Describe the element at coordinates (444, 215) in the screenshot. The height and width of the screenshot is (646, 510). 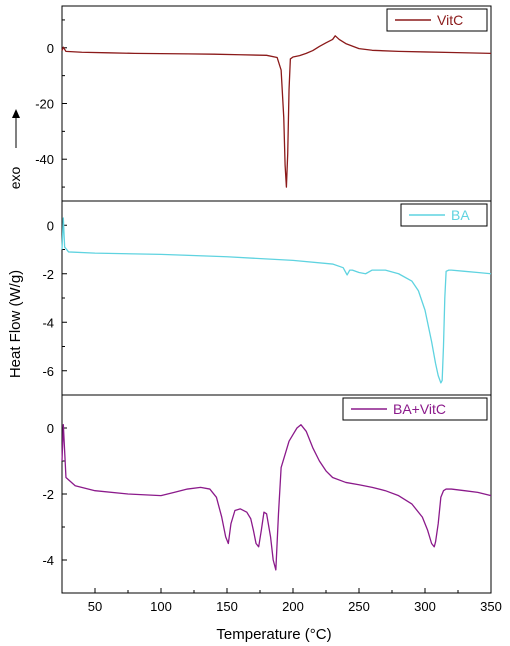
I see `legend: BA` at that location.